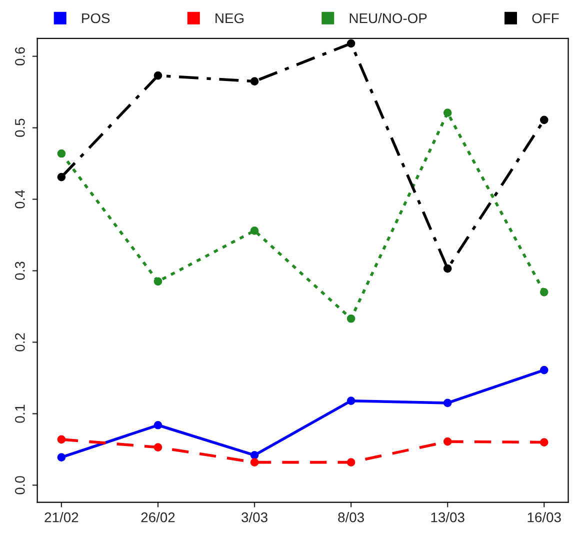 The height and width of the screenshot is (549, 574). What do you see at coordinates (20, 413) in the screenshot?
I see `y-tick-label: 0.1` at bounding box center [20, 413].